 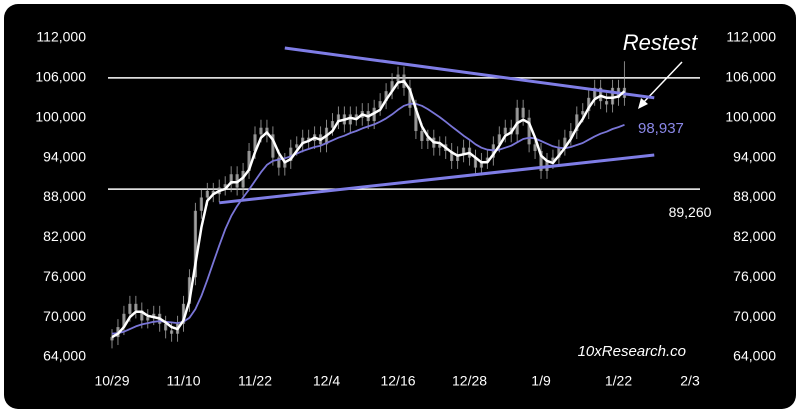 What do you see at coordinates (64, 356) in the screenshot?
I see `y-tick-label: 64,000` at bounding box center [64, 356].